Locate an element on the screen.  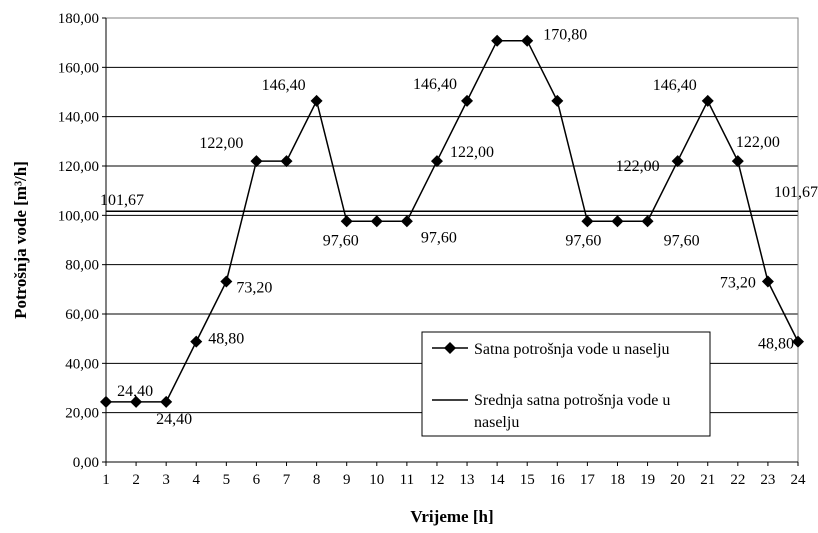
x-tick-label: 19 is located at coordinates (647, 480).